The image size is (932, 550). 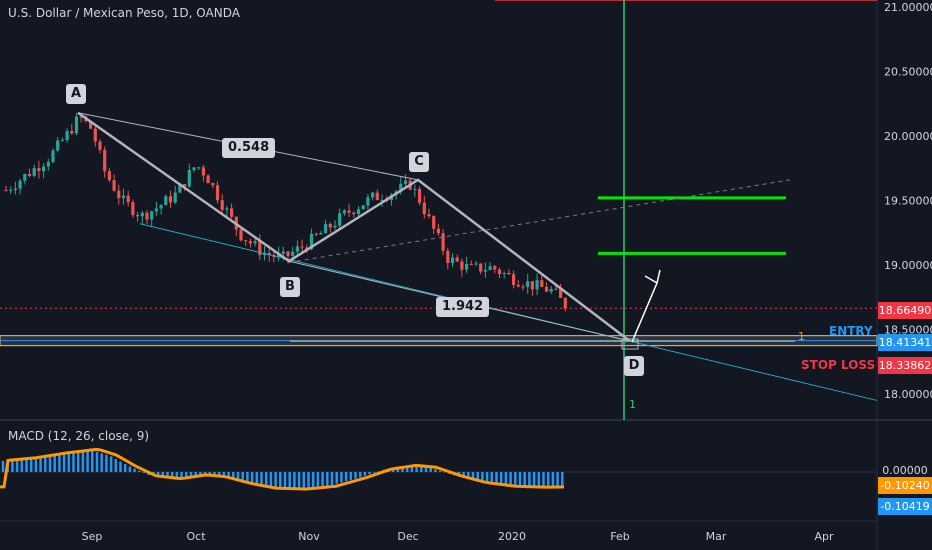 What do you see at coordinates (634, 366) in the screenshot?
I see `pattern-point-d: D` at bounding box center [634, 366].